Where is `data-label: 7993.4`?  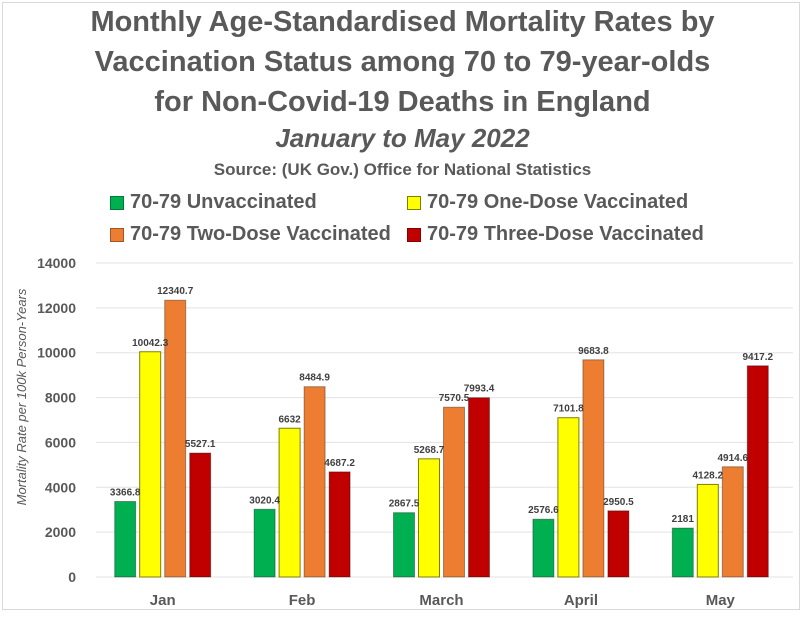
data-label: 7993.4 is located at coordinates (479, 389).